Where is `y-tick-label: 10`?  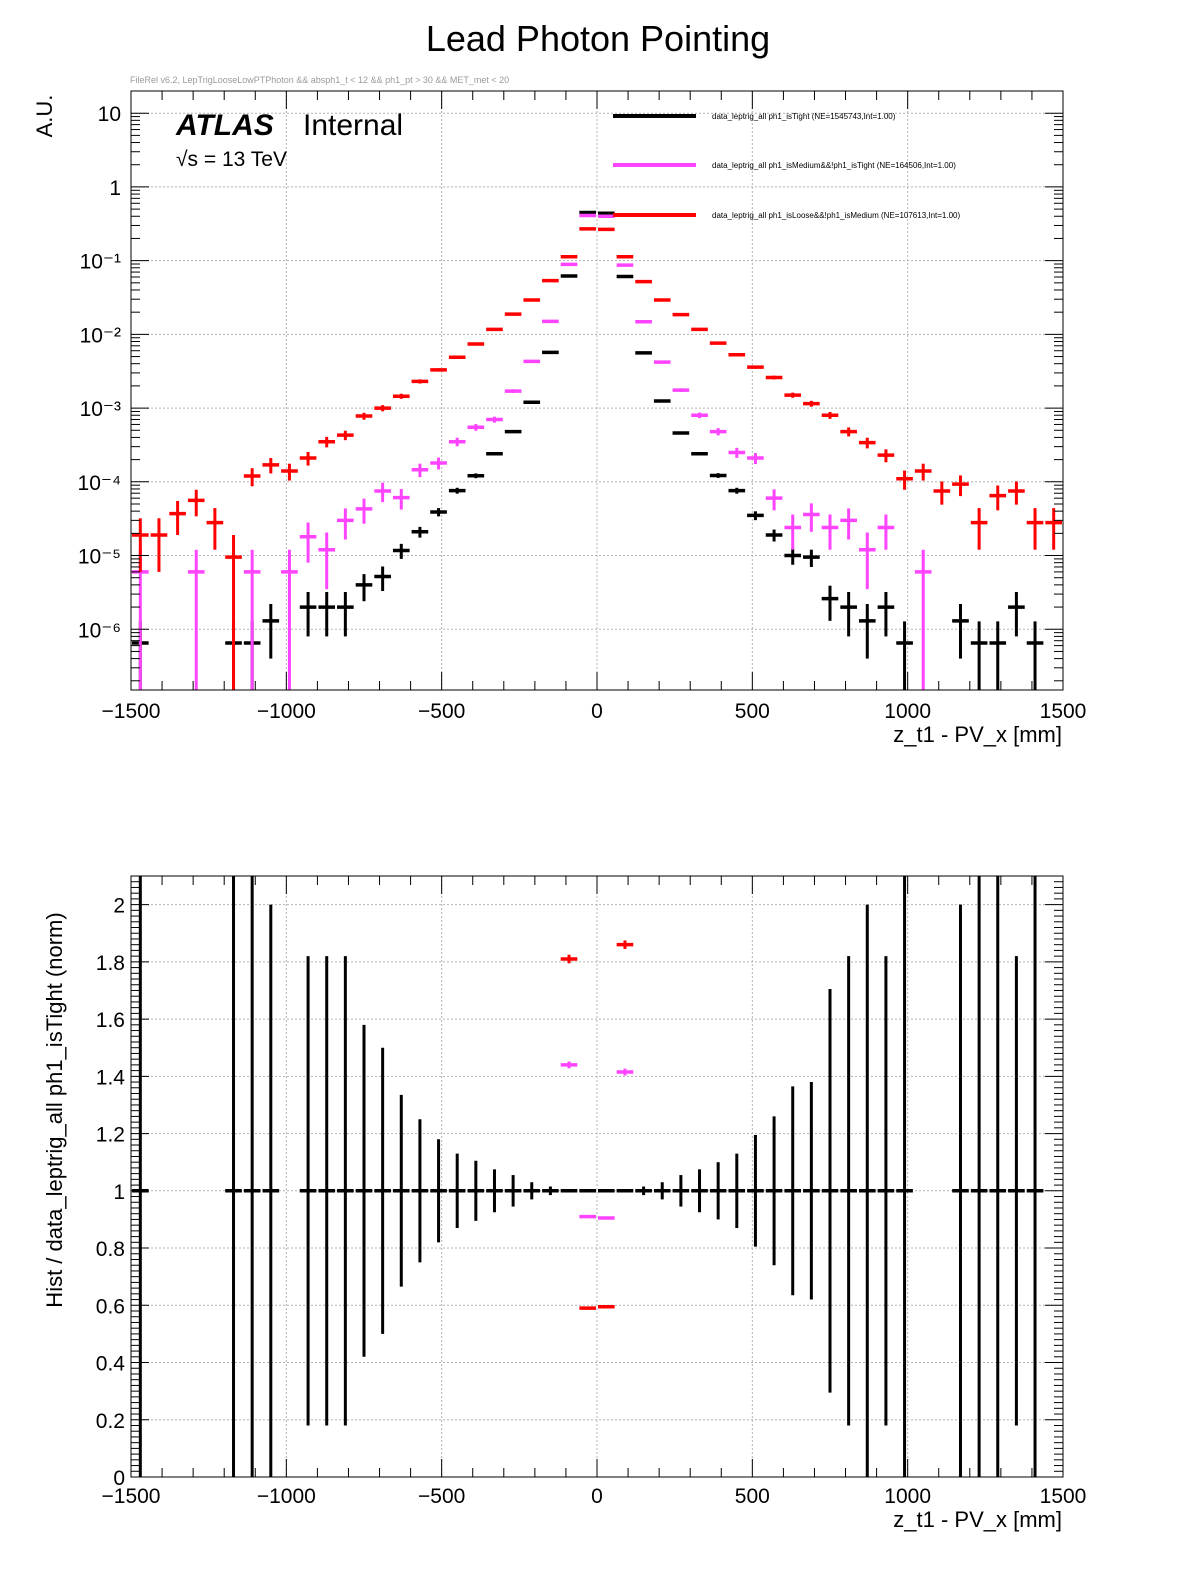 y-tick-label: 10 is located at coordinates (109, 114).